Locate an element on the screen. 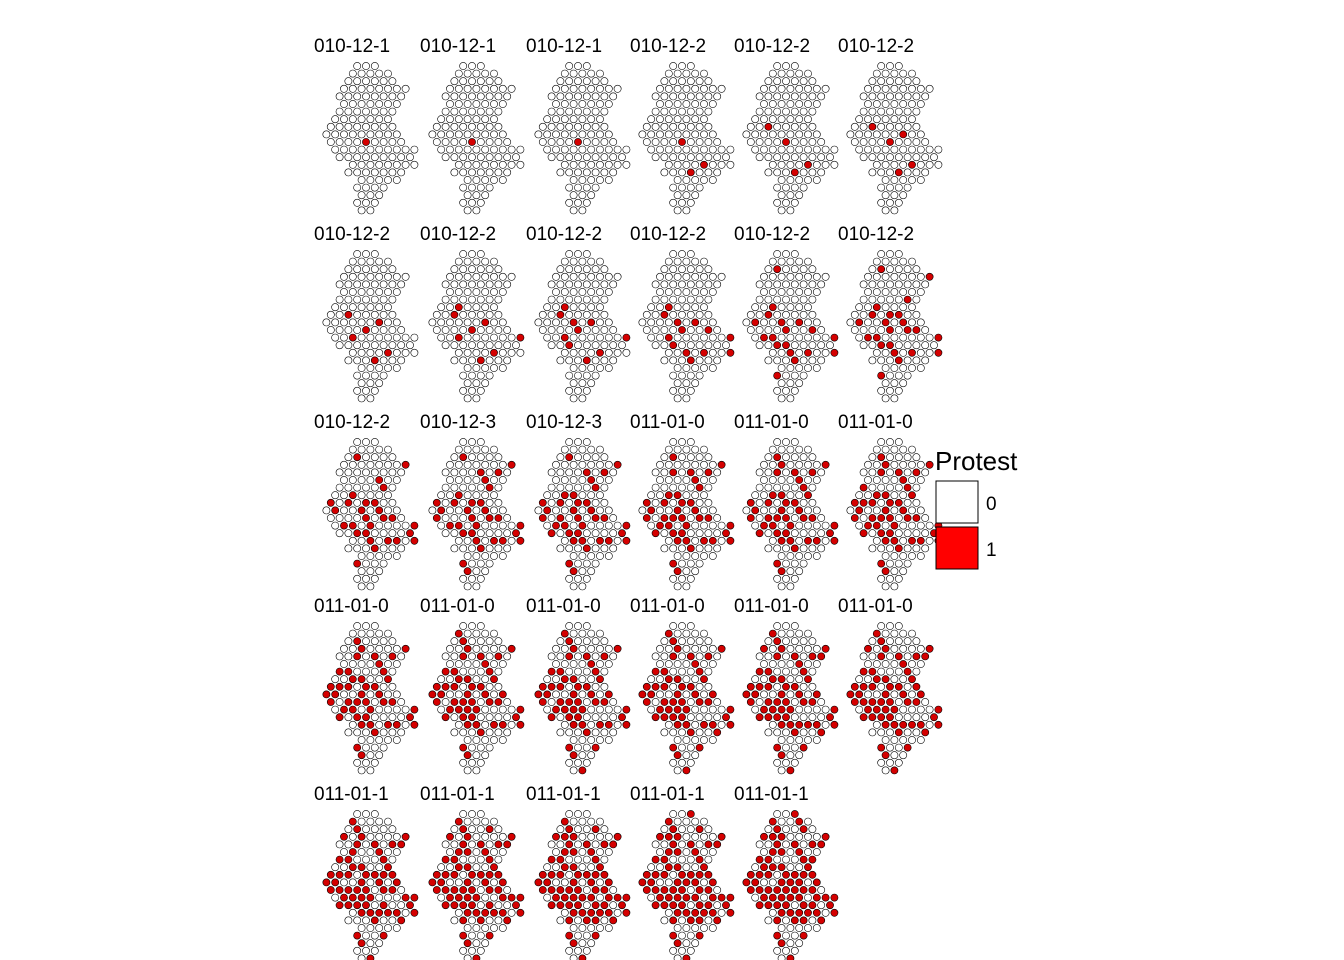  panel-title: 010-12-1 is located at coordinates (352, 46).